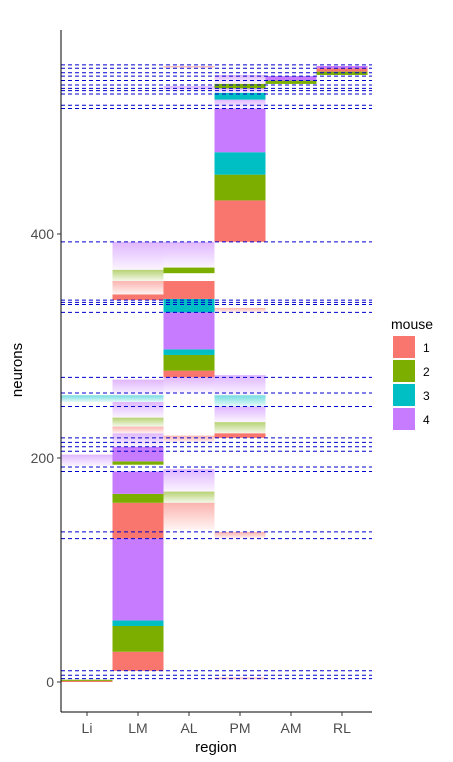 This screenshot has width=453, height=762. Describe the element at coordinates (216, 747) in the screenshot. I see `x-axis-title: region` at that location.